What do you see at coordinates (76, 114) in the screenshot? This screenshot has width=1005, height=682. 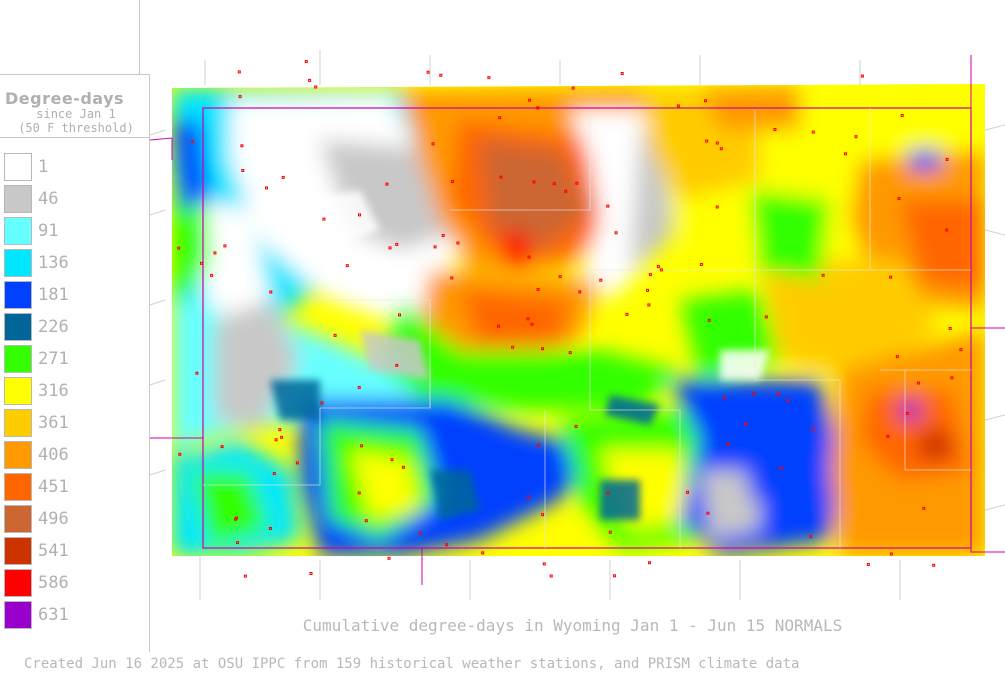 I see `legend-subtitle-since: since Jan 1` at bounding box center [76, 114].